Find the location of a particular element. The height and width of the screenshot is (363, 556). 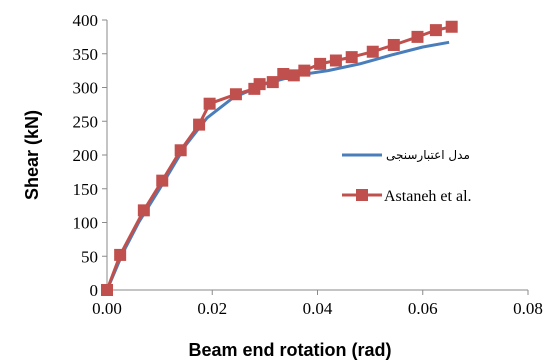

x-tick-label: 0.02 is located at coordinates (212, 308).